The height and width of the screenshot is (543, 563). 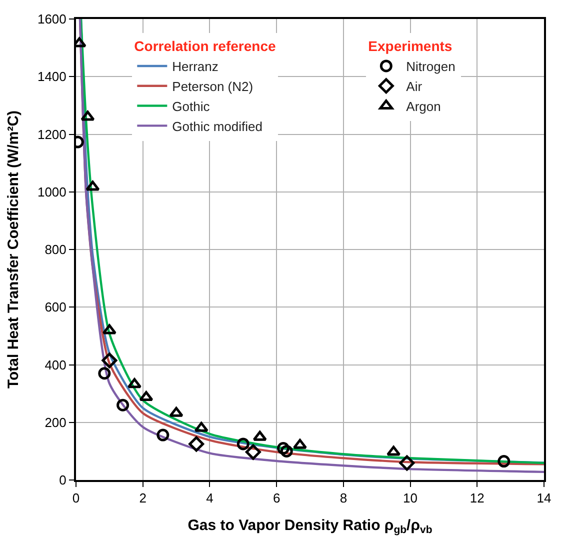 What do you see at coordinates (51, 76) in the screenshot?
I see `y-tick-label: 1400` at bounding box center [51, 76].